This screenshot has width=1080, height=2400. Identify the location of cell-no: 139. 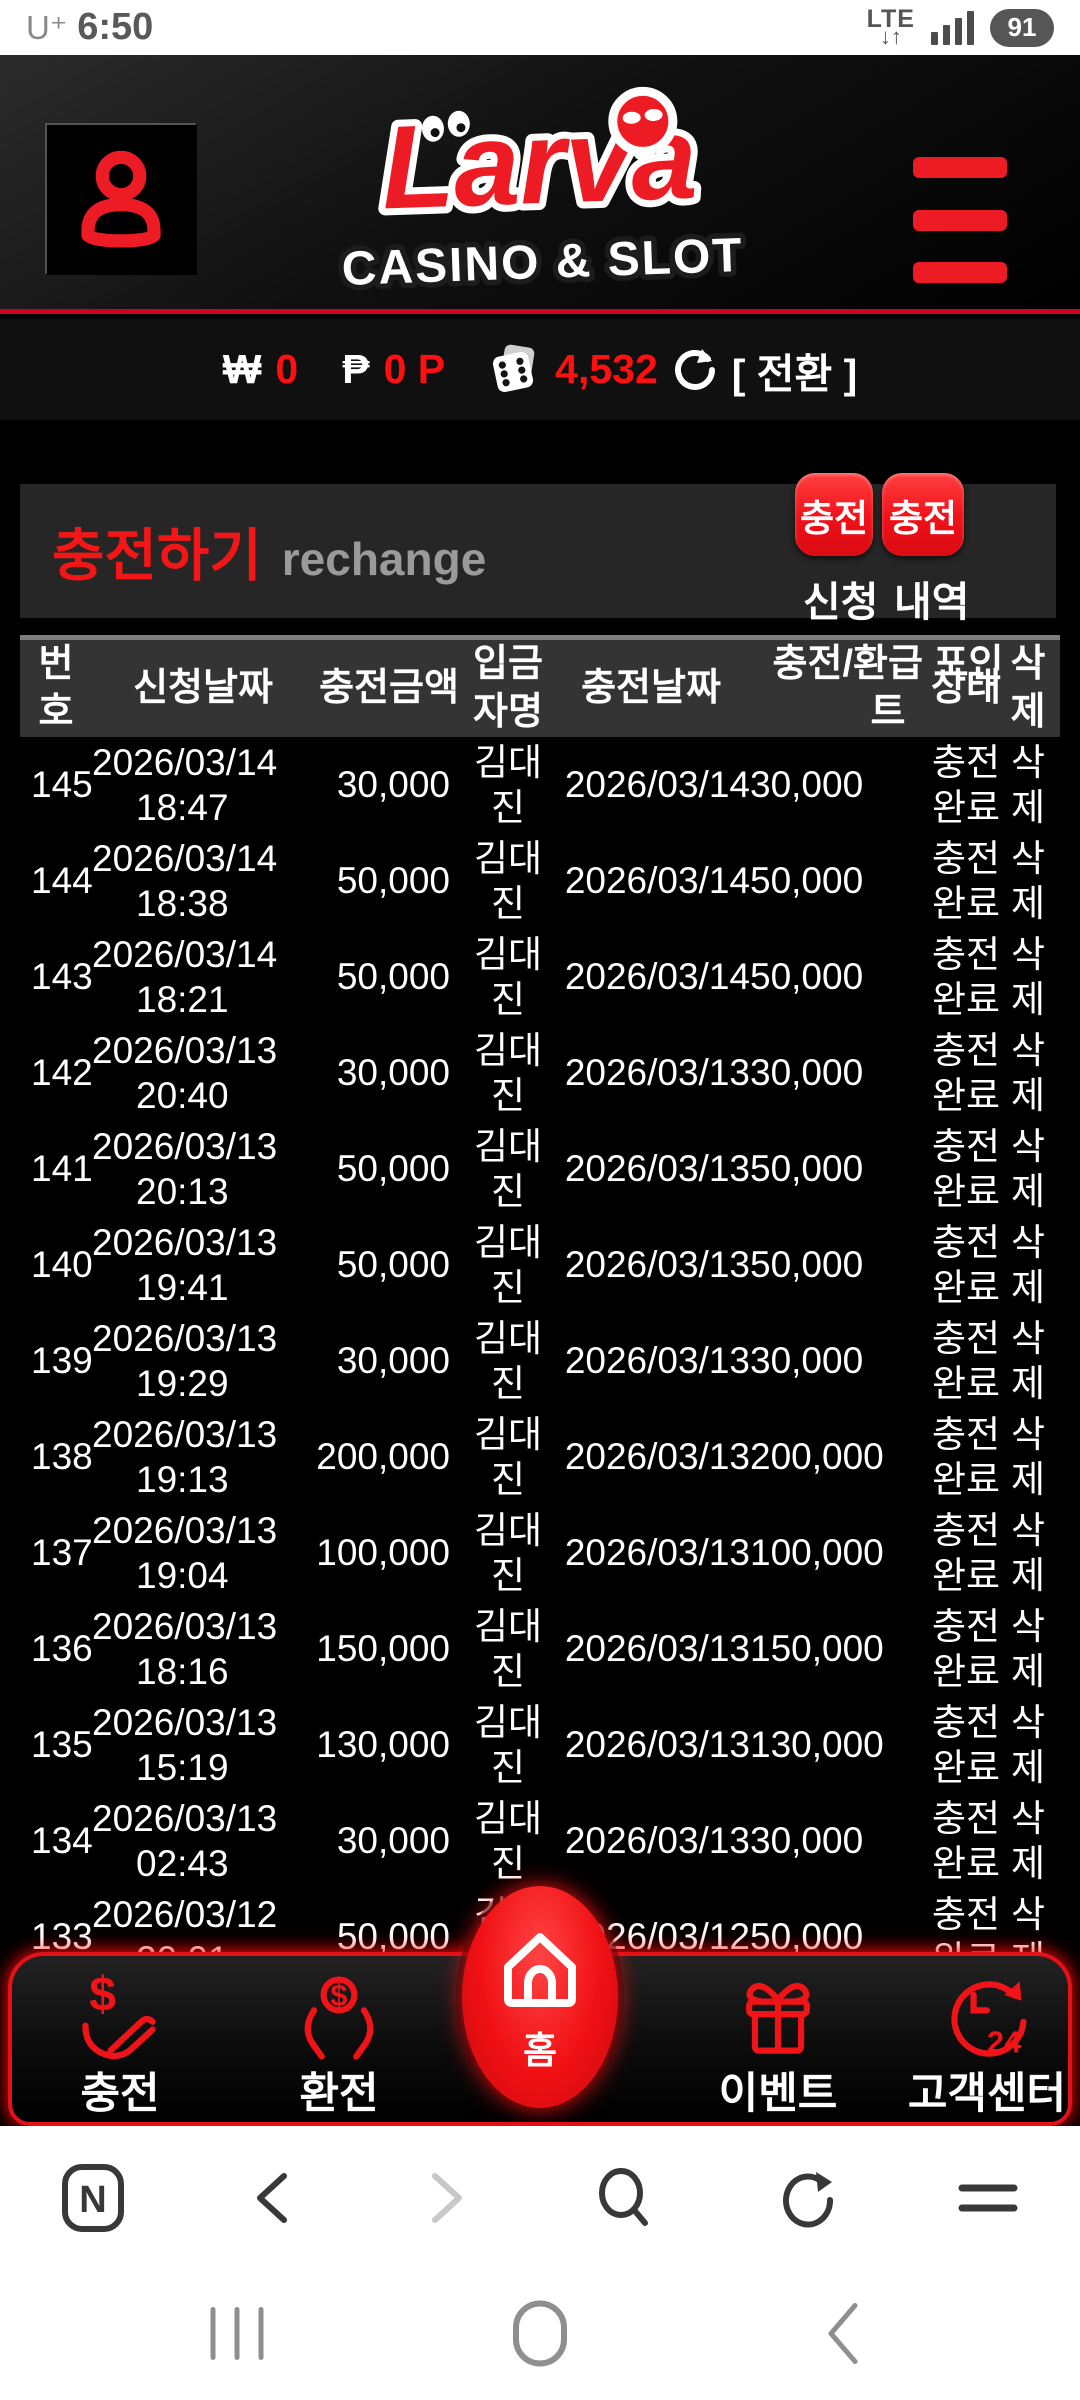
(62, 1361).